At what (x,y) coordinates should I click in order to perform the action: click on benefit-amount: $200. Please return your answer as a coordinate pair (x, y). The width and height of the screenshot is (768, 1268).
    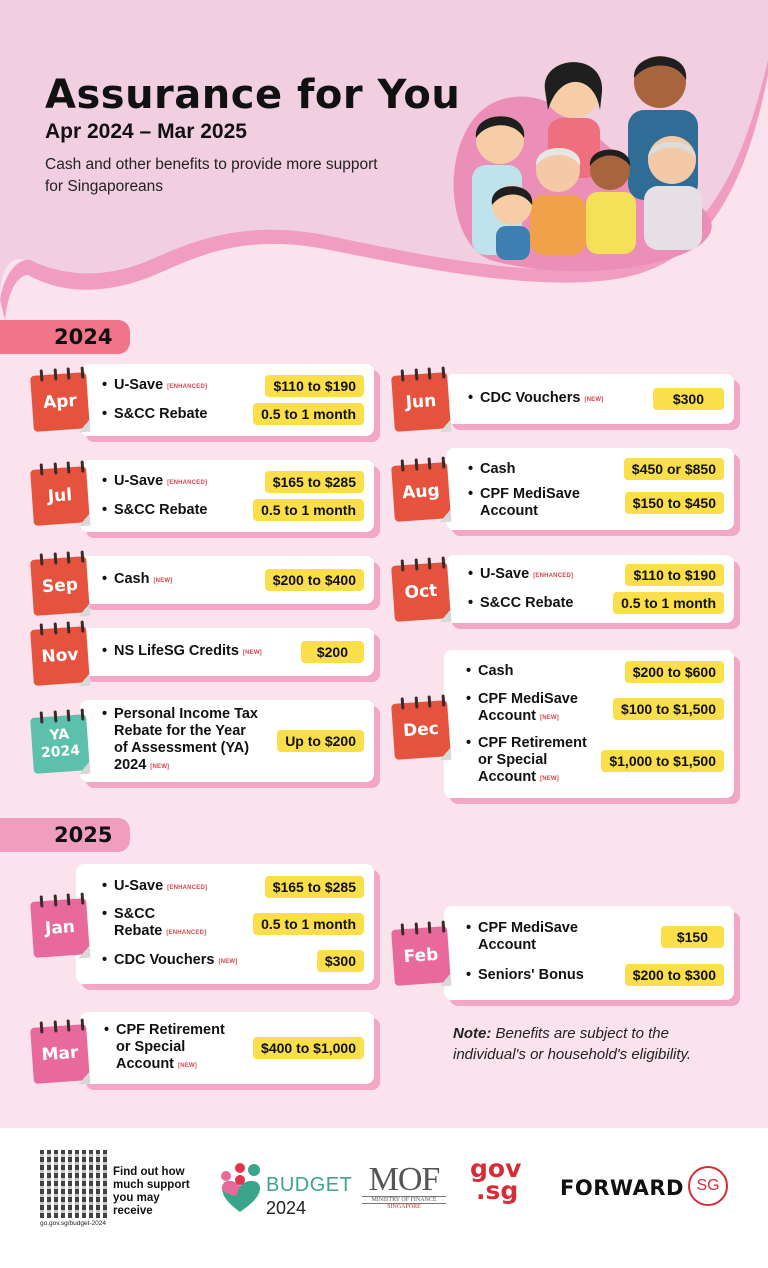
    Looking at the image, I should click on (332, 652).